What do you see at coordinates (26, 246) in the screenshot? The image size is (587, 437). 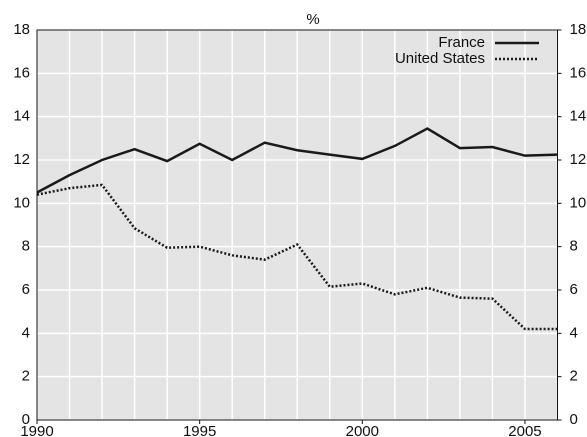 I see `y-tick-label: 8` at bounding box center [26, 246].